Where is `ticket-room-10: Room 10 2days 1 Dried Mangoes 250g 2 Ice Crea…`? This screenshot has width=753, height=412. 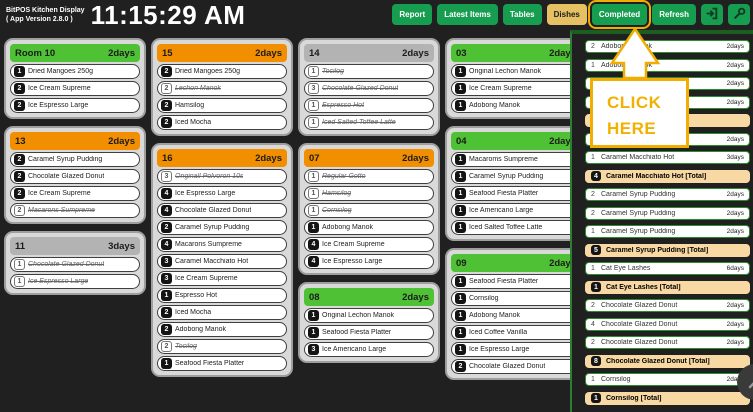 ticket-room-10: Room 10 2days 1 Dried Mangoes 250g 2 Ice Crea… is located at coordinates (75, 78).